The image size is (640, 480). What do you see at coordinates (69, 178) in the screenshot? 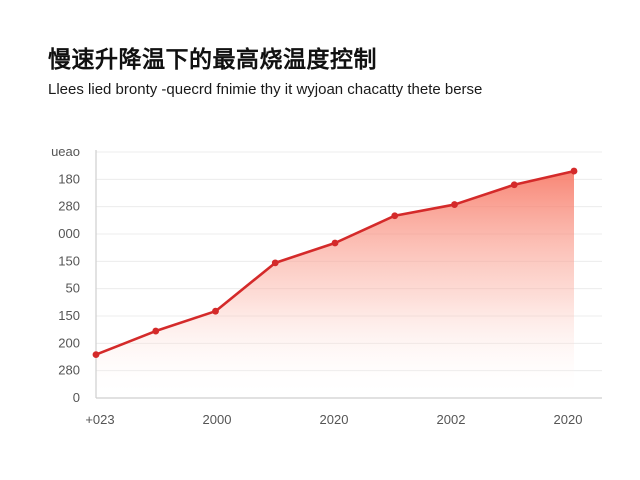
I see `y-tick-label: 180` at bounding box center [69, 178].